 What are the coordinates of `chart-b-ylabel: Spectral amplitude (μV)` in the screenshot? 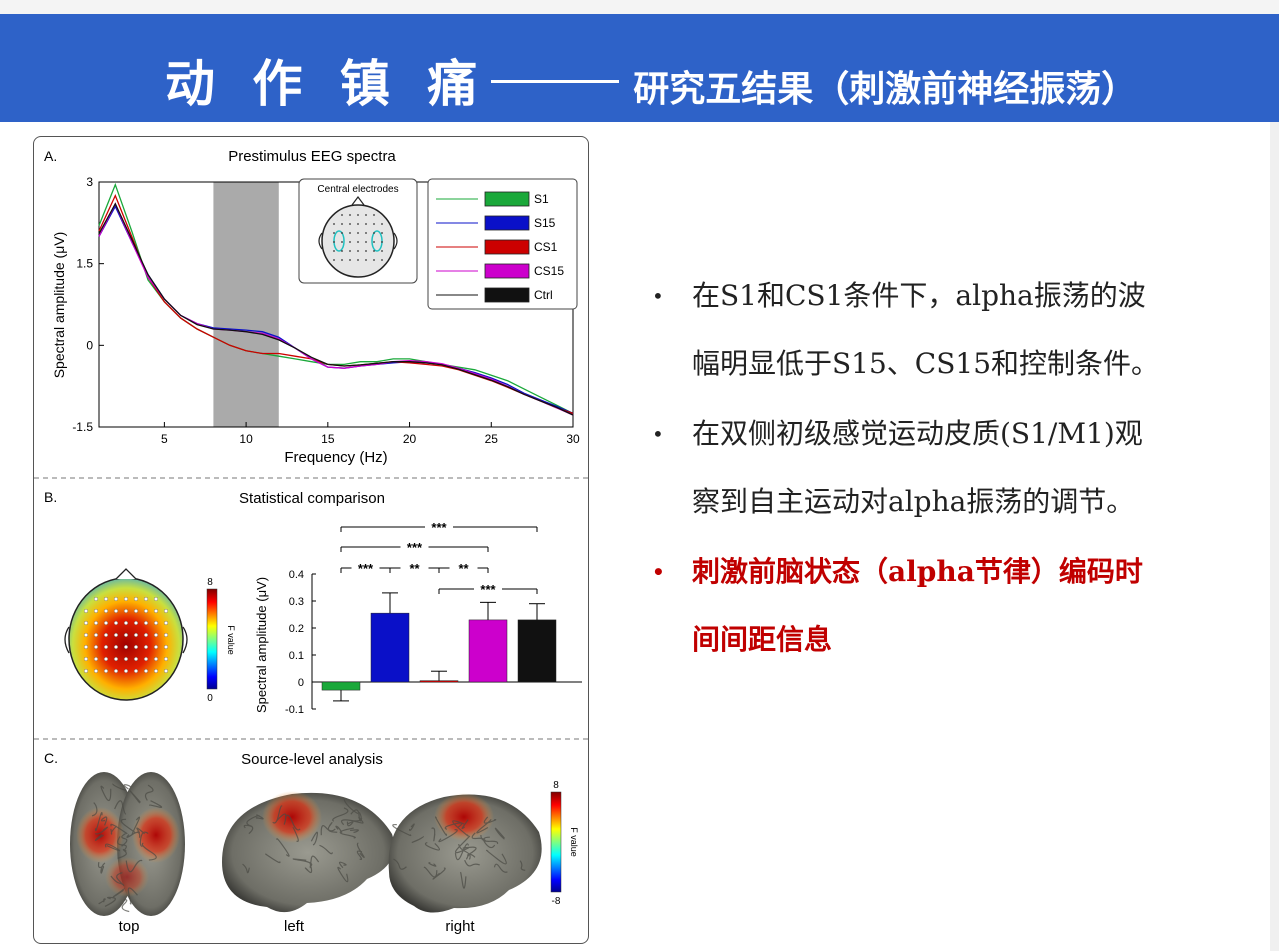 It's located at (261, 645).